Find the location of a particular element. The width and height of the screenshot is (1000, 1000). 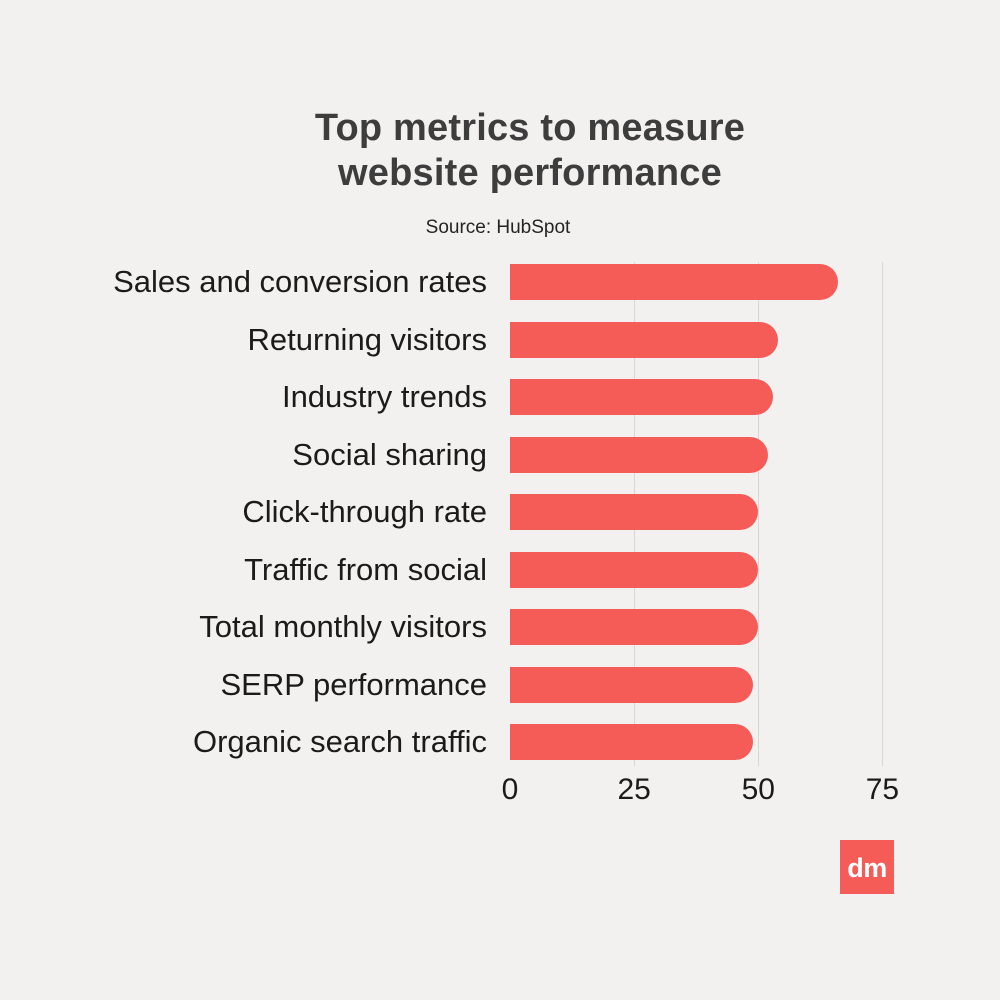

category-label: Industry trends is located at coordinates (384, 396).